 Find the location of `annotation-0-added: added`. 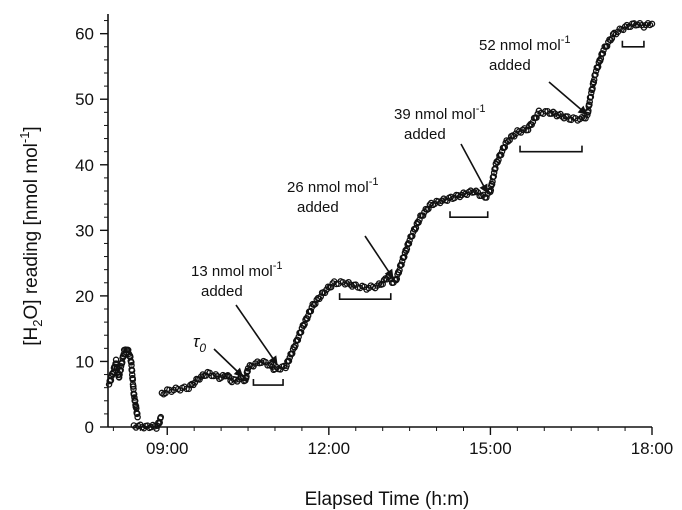

annotation-0-added: added is located at coordinates (222, 291).